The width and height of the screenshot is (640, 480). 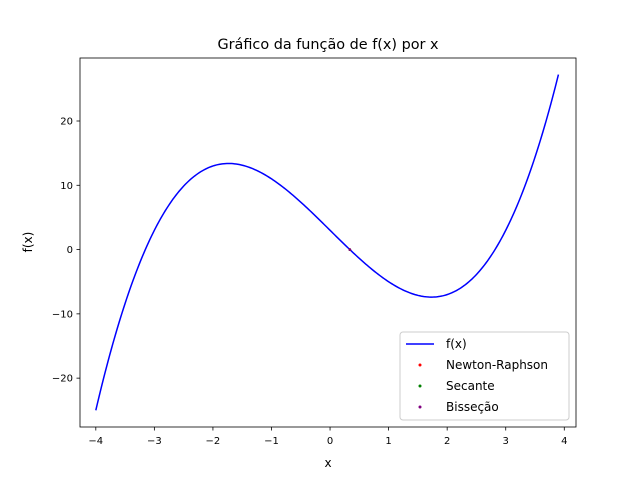 I want to click on y-tick-label: 0, so click(x=70, y=250).